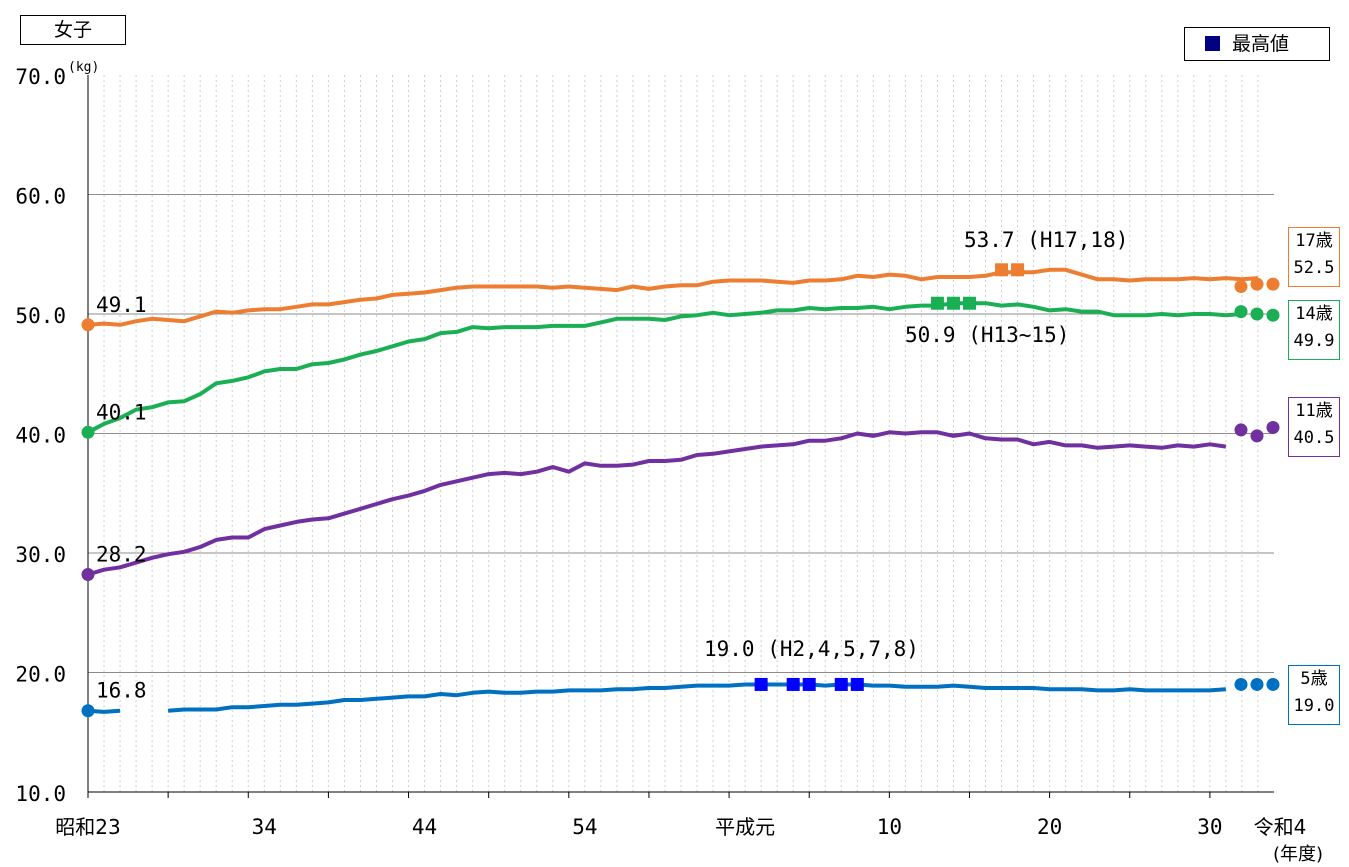 This screenshot has width=1349, height=867. What do you see at coordinates (121, 305) in the screenshot?
I see `first-value-label-17: 49.1` at bounding box center [121, 305].